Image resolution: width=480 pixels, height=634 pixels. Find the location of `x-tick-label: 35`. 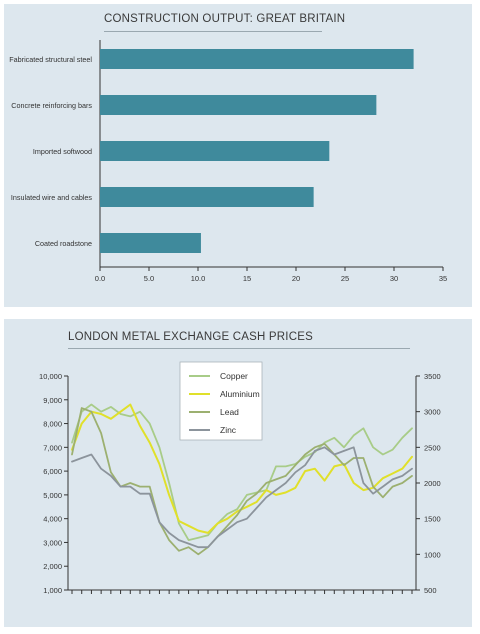

x-tick-label: 35 is located at coordinates (443, 278).